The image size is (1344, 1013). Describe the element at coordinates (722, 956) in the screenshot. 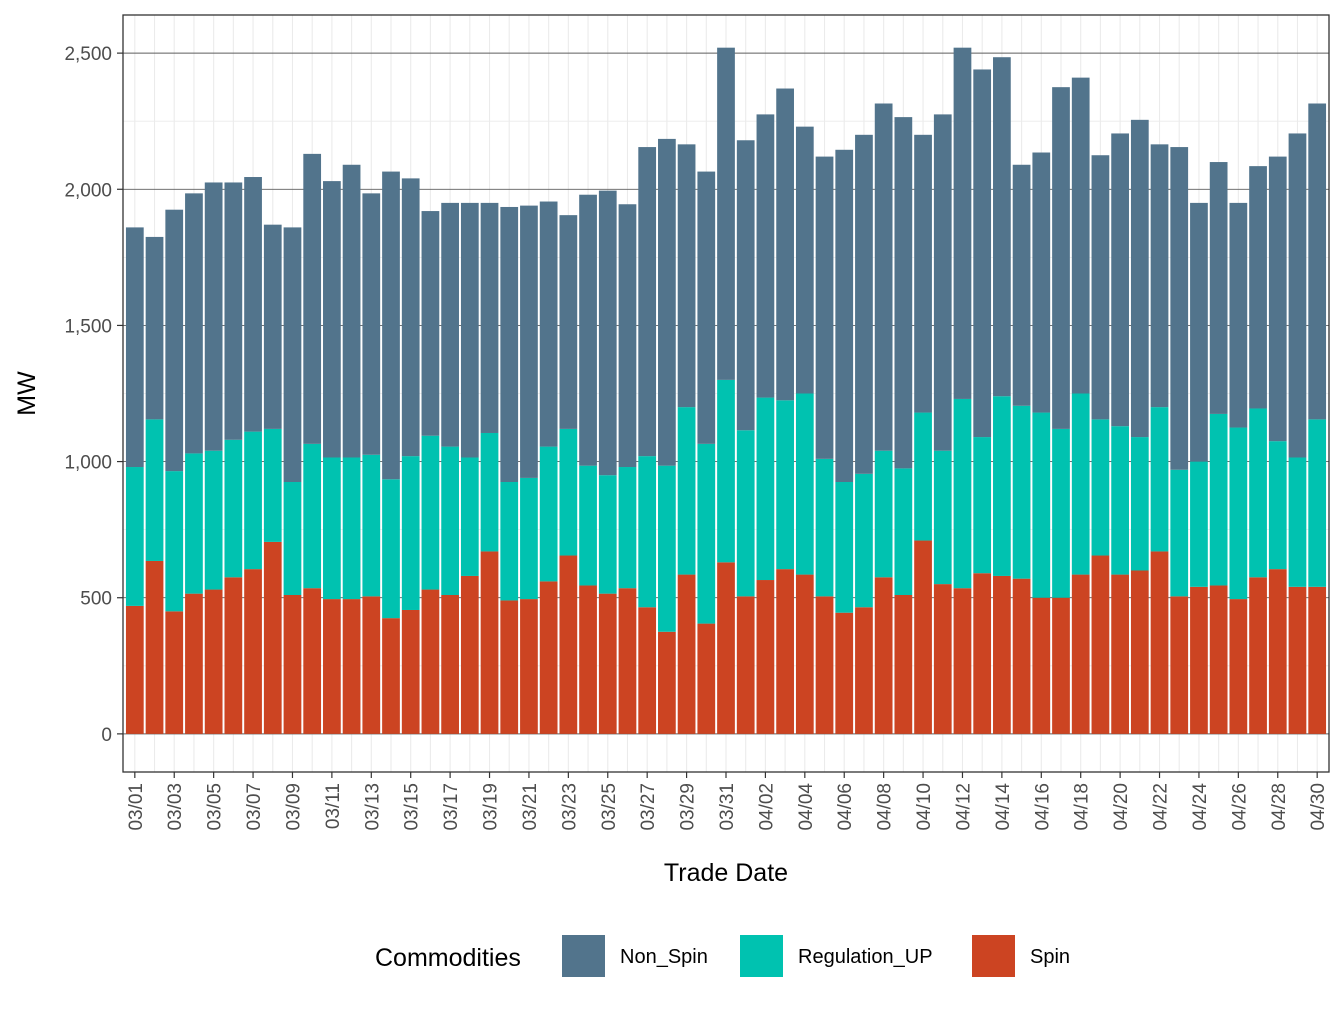

I see `legend: Commodities Non_Spin Regulation_UP Spin` at that location.